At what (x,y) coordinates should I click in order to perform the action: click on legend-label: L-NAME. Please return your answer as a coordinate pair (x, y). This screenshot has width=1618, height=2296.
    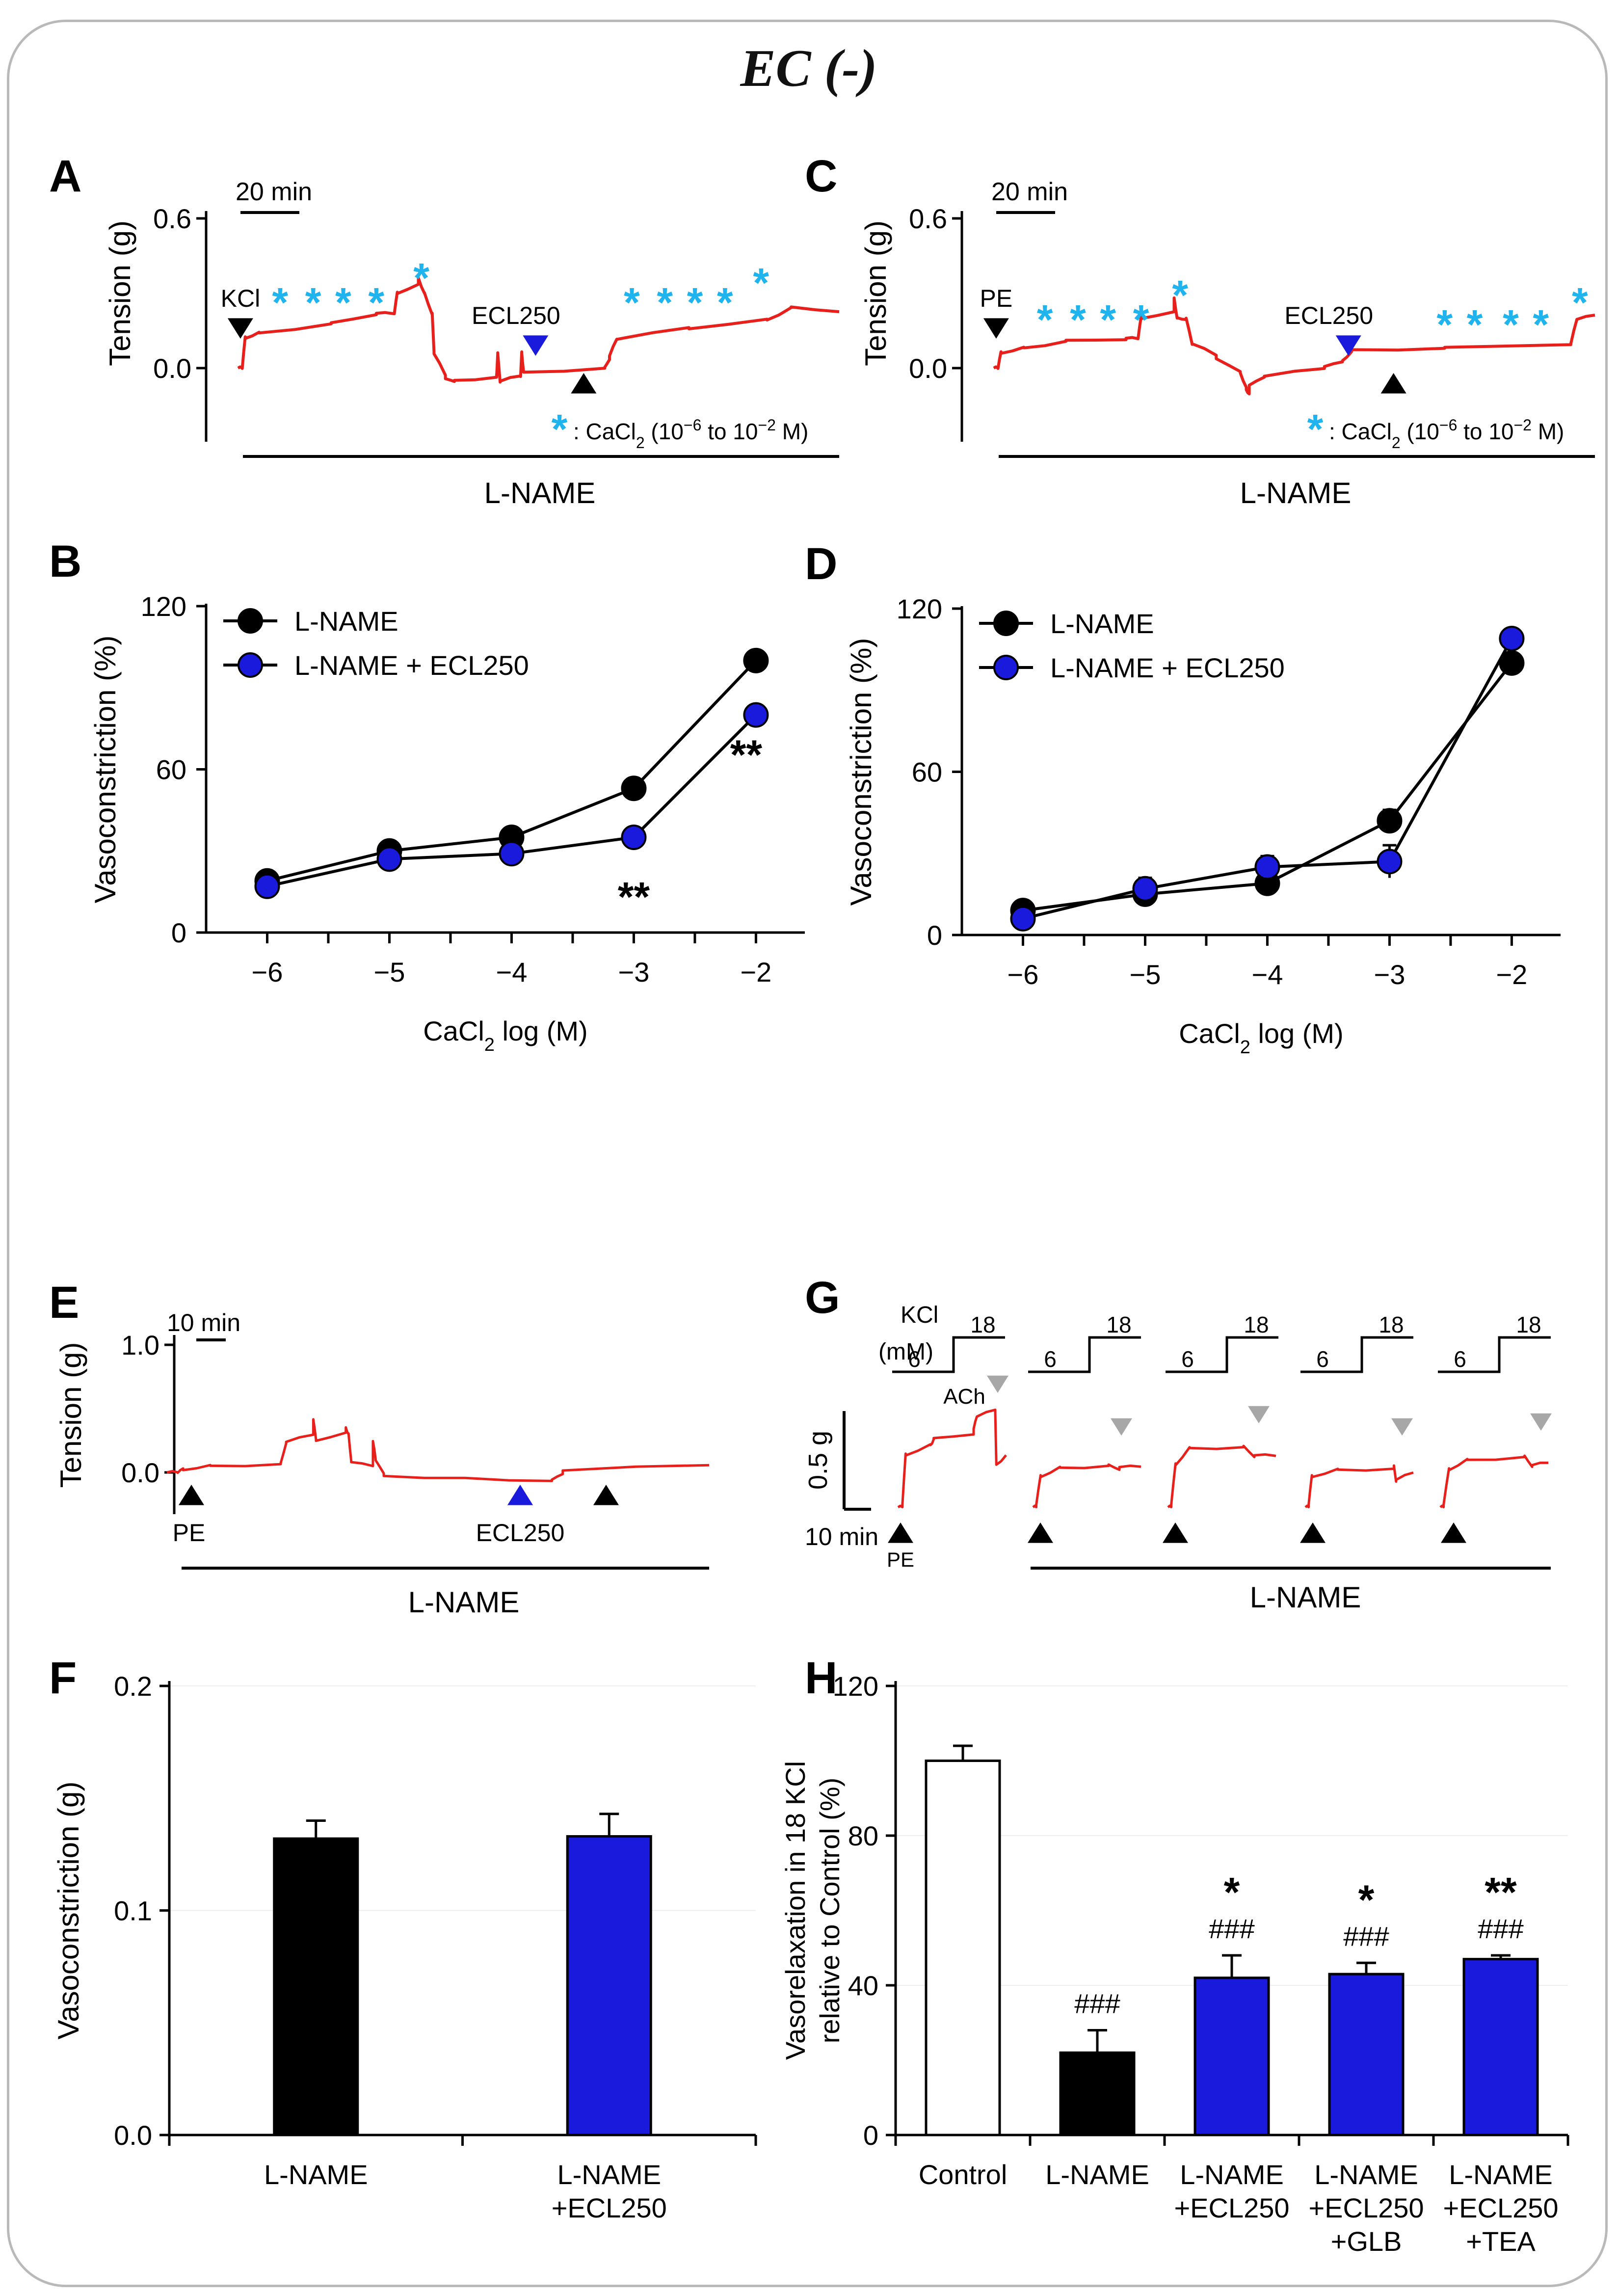
    Looking at the image, I should click on (1102, 623).